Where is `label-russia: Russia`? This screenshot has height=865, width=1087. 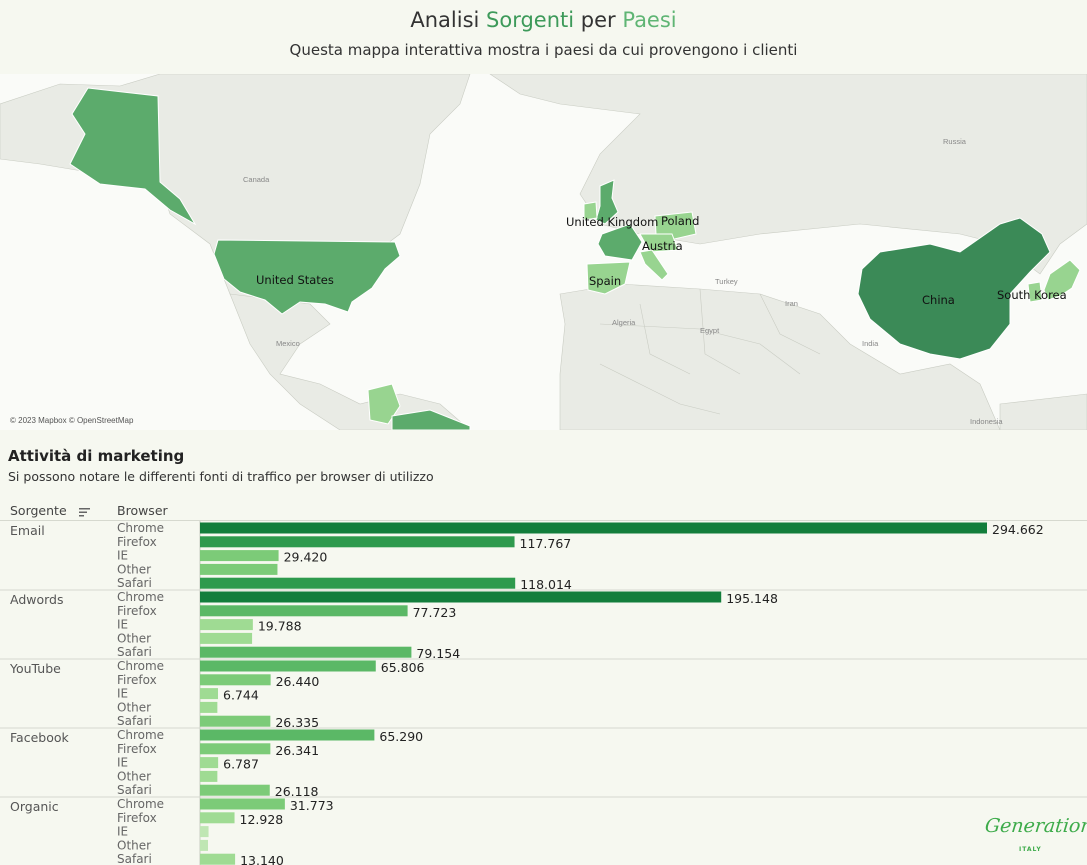
label-russia: Russia is located at coordinates (955, 141).